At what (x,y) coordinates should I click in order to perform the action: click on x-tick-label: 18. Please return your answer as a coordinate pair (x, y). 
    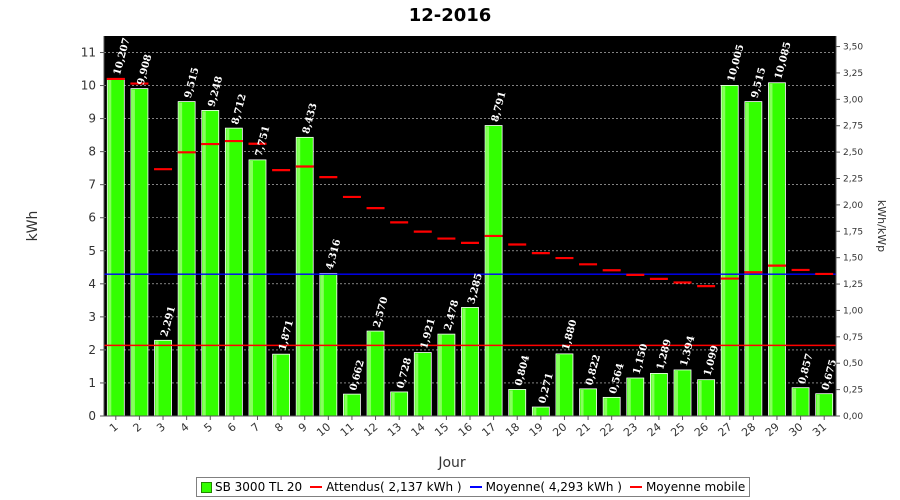
    Looking at the image, I should click on (512, 429).